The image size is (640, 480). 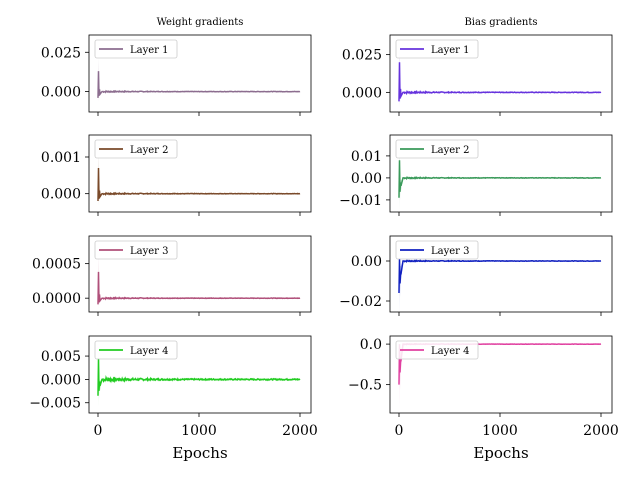 I want to click on panel-weight-layer-4: −0.005 0.000 0.005 0 1000 2000 Layer 4, so click(x=173, y=387).